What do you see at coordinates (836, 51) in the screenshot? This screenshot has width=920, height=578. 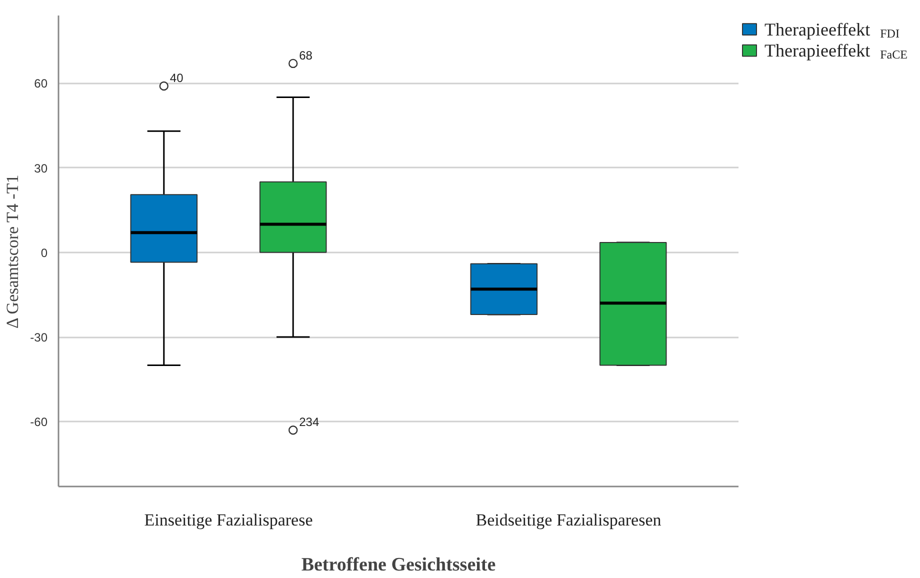 I see `legend-label: Therapieeffekt FaCE` at bounding box center [836, 51].